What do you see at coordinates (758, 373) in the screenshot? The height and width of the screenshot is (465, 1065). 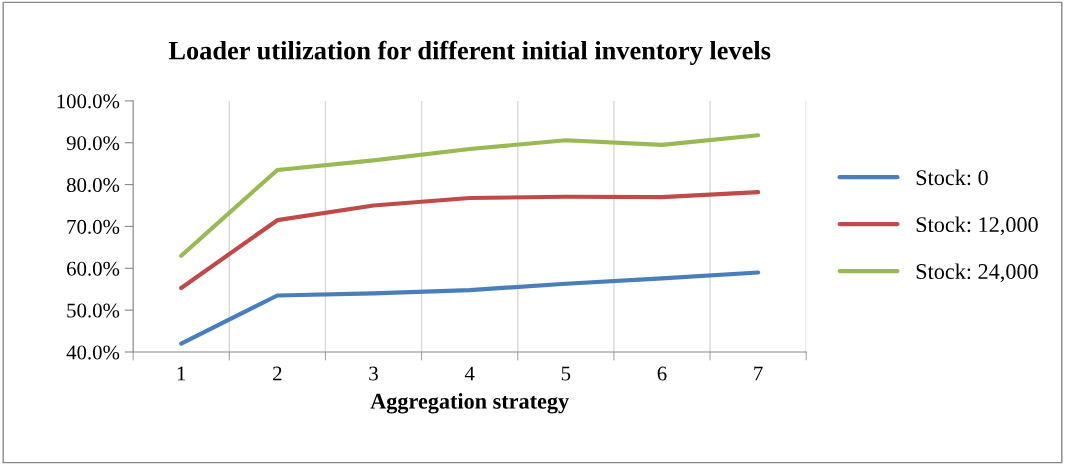 I see `x-tick-label: 7` at bounding box center [758, 373].